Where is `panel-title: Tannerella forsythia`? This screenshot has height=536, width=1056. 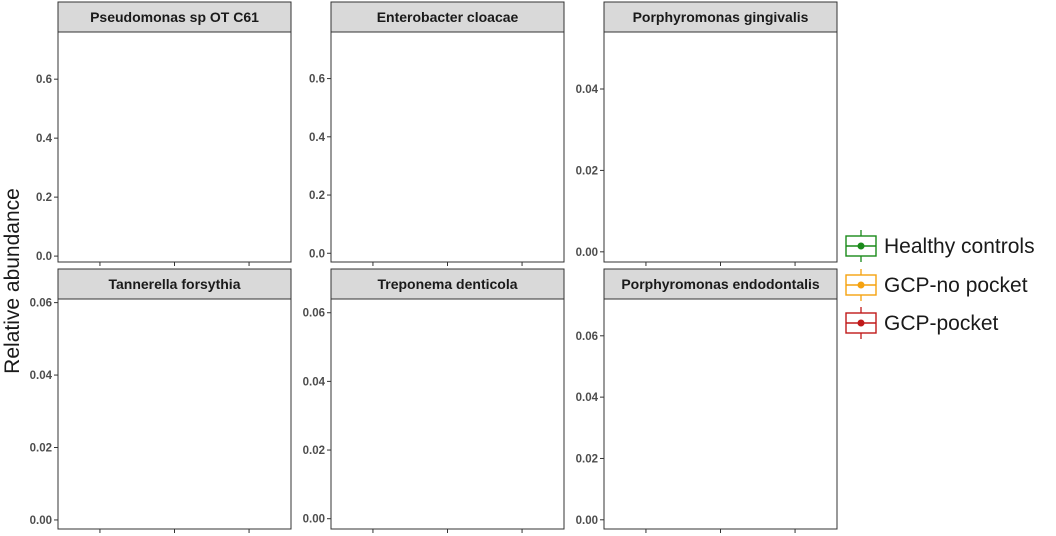 panel-title: Tannerella forsythia is located at coordinates (174, 284).